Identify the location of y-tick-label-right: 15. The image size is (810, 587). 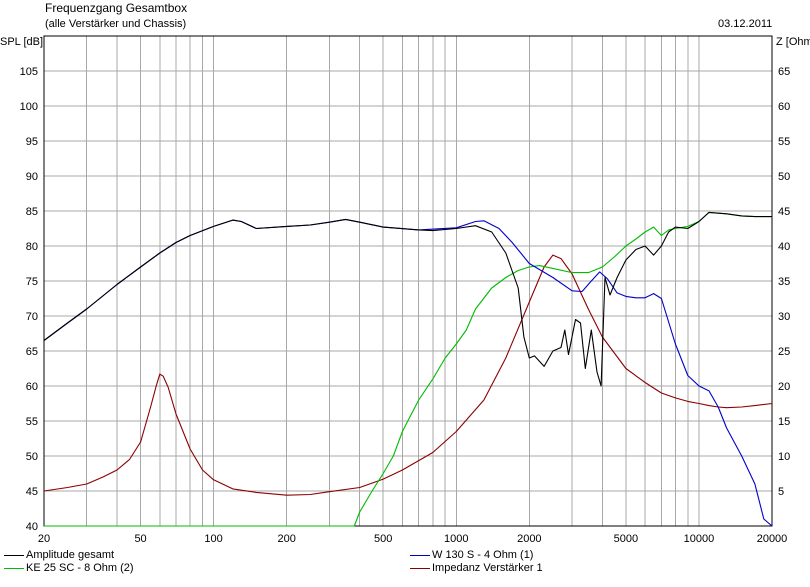
(784, 422).